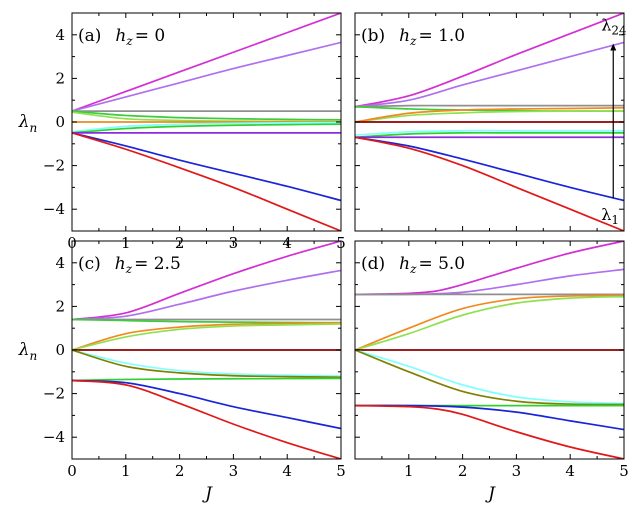 This screenshot has height=507, width=638. What do you see at coordinates (610, 216) in the screenshot?
I see `lambda-1-label: λ1` at bounding box center [610, 216].